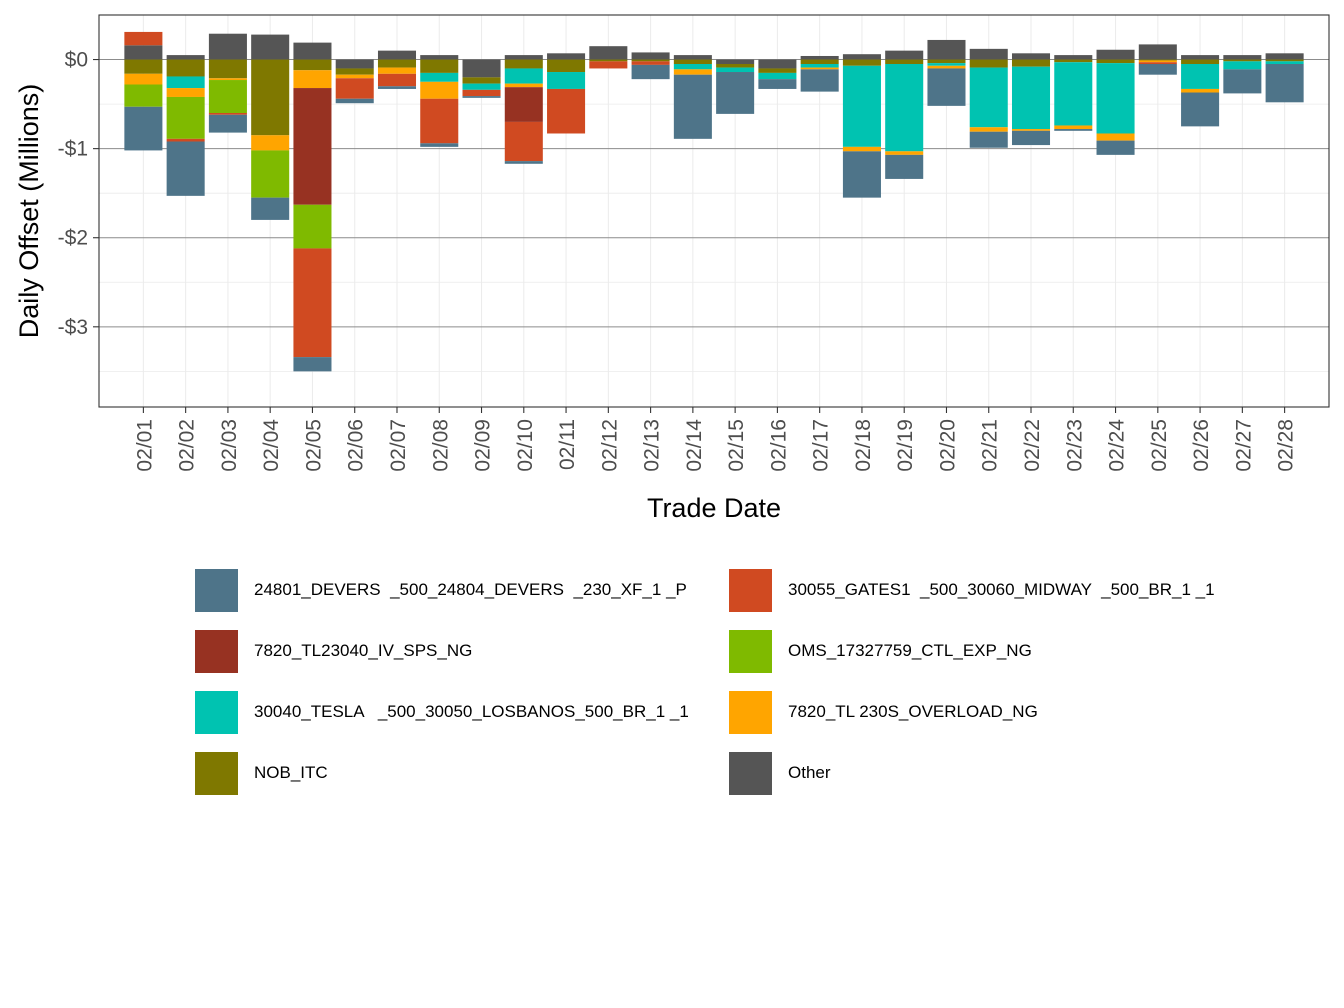 This screenshot has width=1344, height=1008. I want to click on x-tick-label: 02/28, so click(1286, 445).